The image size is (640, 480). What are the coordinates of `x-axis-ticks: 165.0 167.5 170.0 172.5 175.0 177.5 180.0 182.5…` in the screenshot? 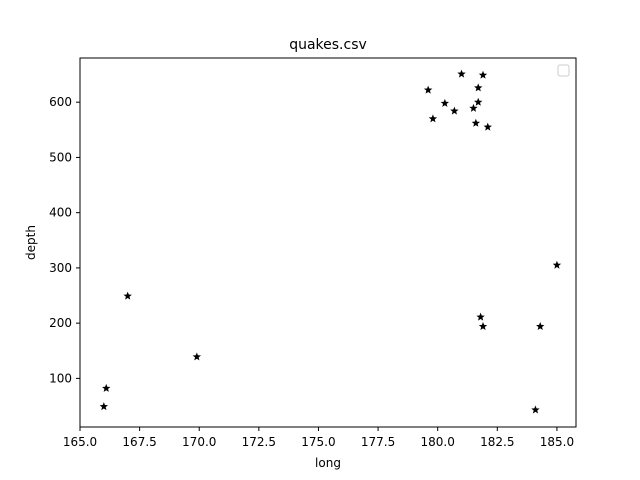 It's located at (318, 438).